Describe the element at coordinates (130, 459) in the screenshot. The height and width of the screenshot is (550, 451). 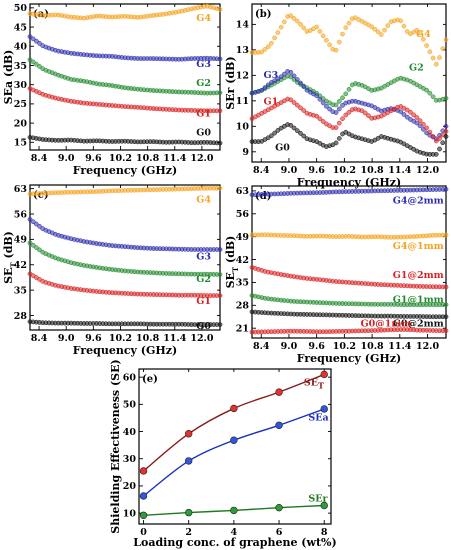
I see `y-tick-label: 30` at that location.